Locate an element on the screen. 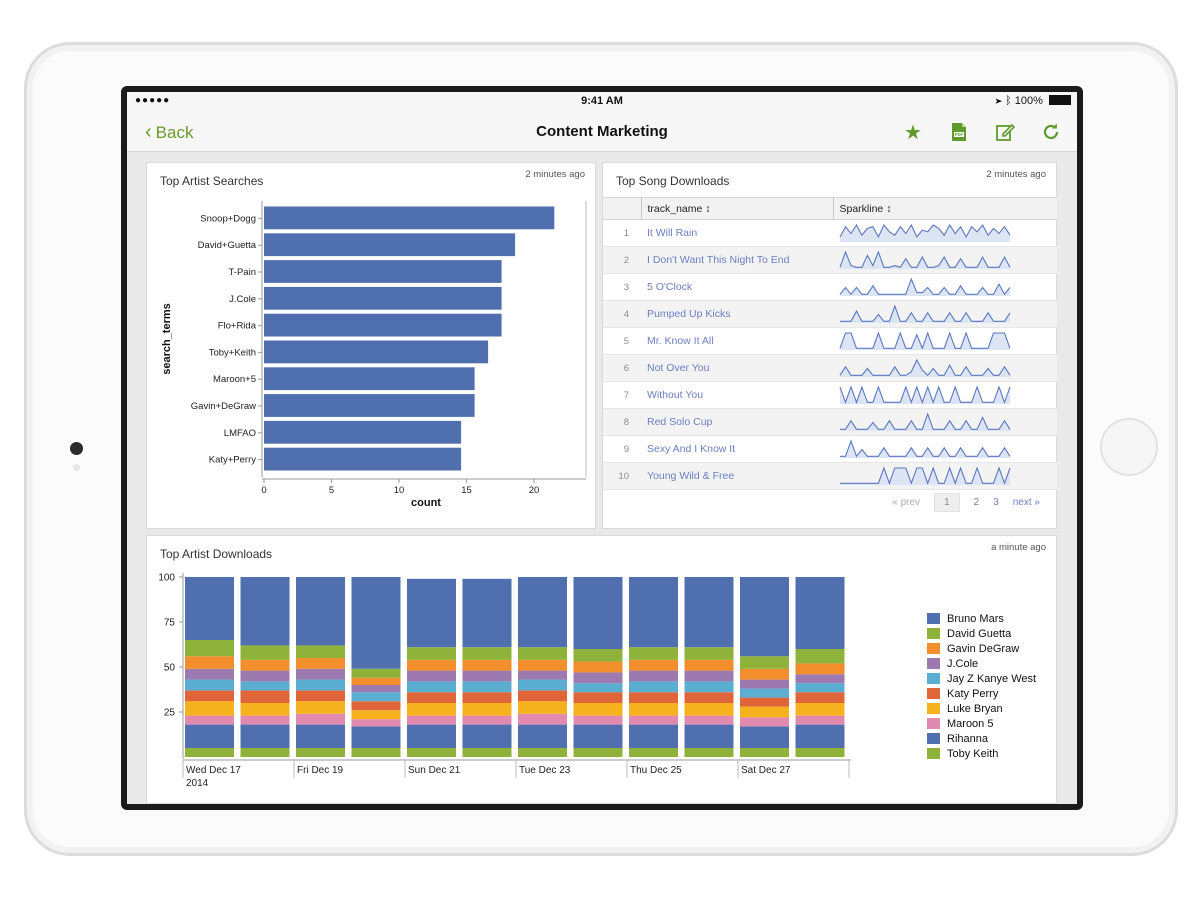  legend-item: Katy Perry is located at coordinates (981, 693).